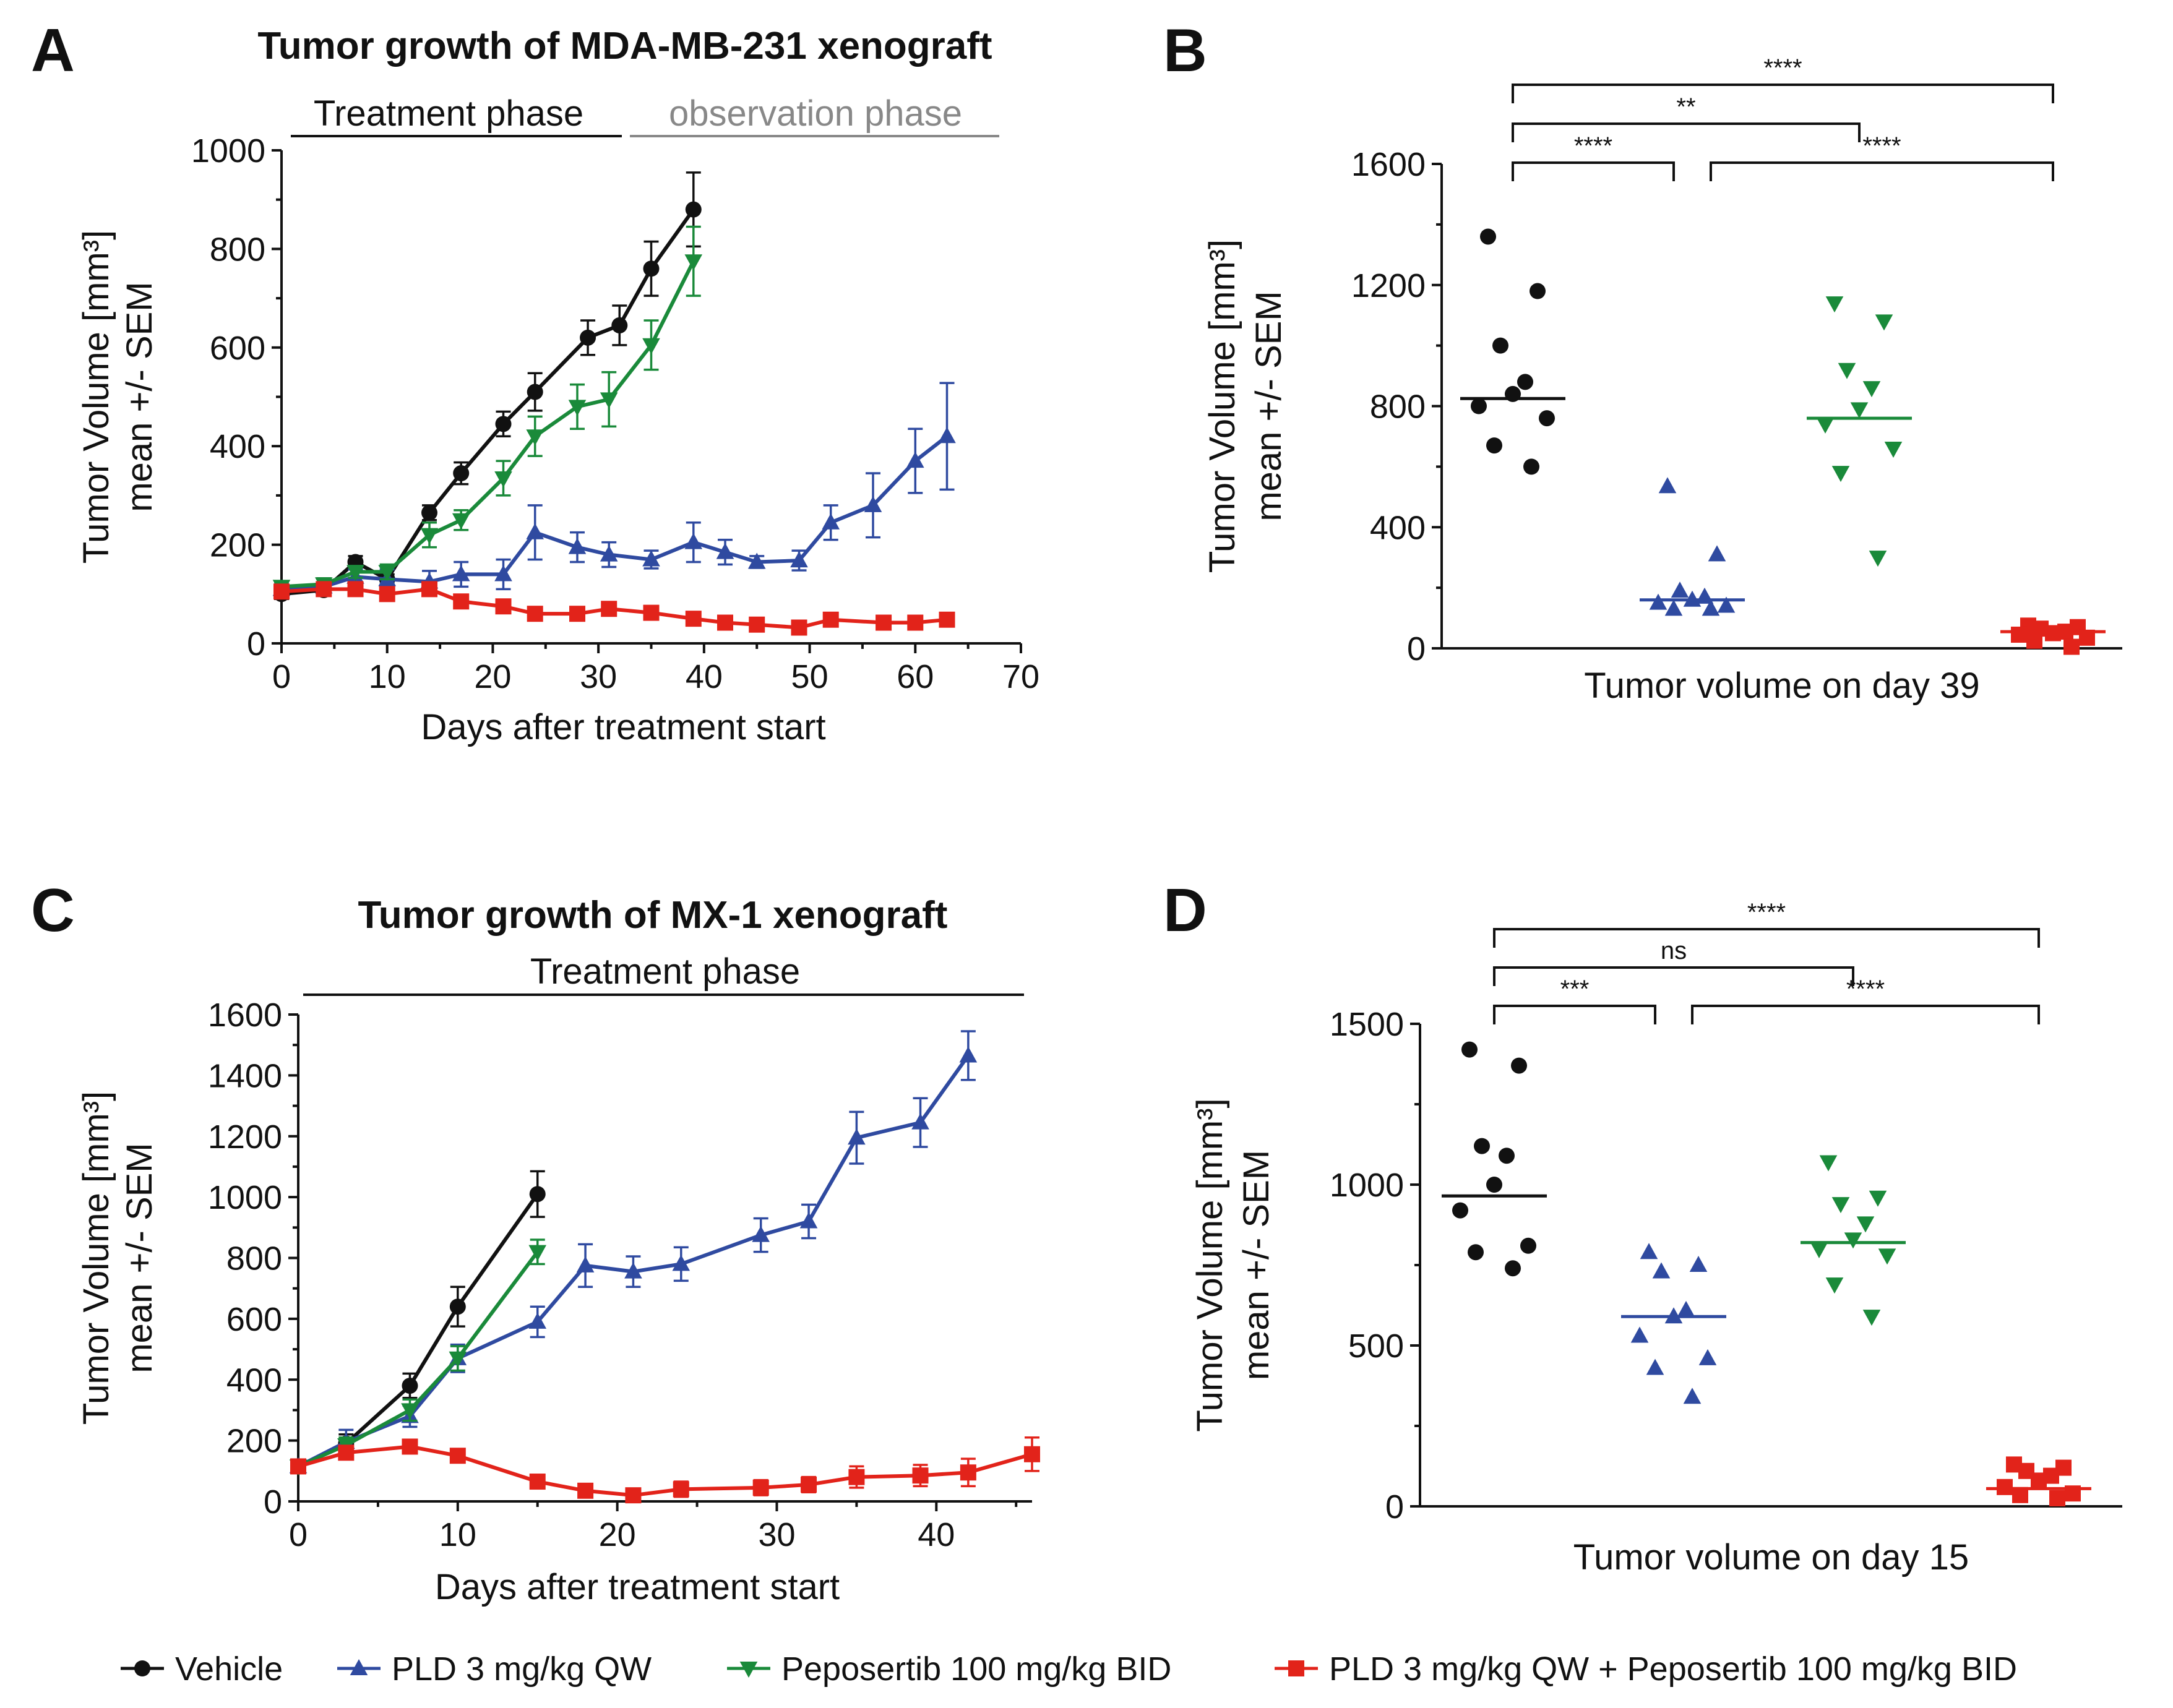  I want to click on series-pld-3-mg-kg-qw-peposertib-100-mg-kg-bid, so click(665, 1470).